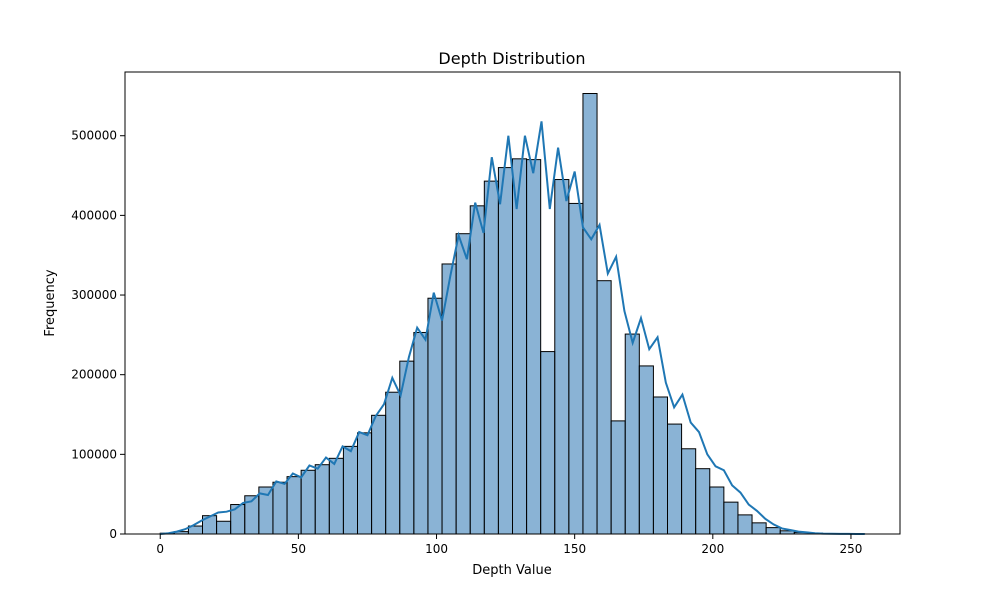 This screenshot has width=1000, height=600. Describe the element at coordinates (298, 549) in the screenshot. I see `x-tick-label: 50` at that location.